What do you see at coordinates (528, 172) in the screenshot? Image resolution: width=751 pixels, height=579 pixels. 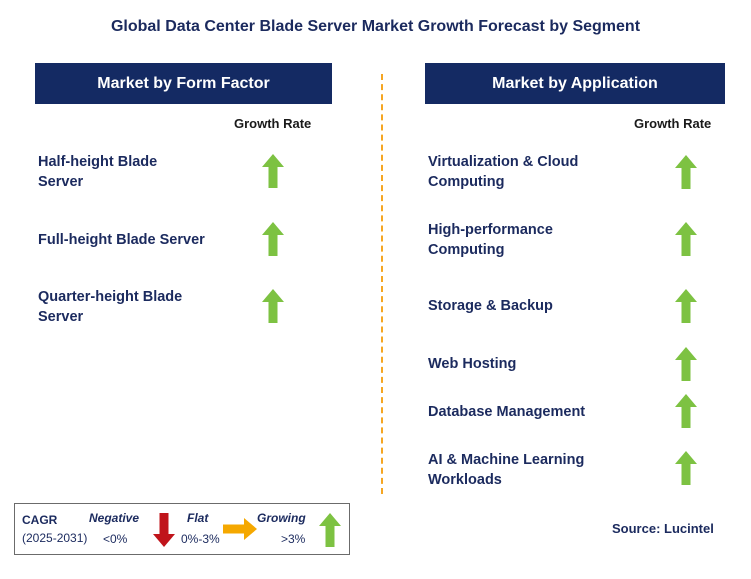 I see `application-item-virtualization: Virtualization & Cloud Computing` at bounding box center [528, 172].